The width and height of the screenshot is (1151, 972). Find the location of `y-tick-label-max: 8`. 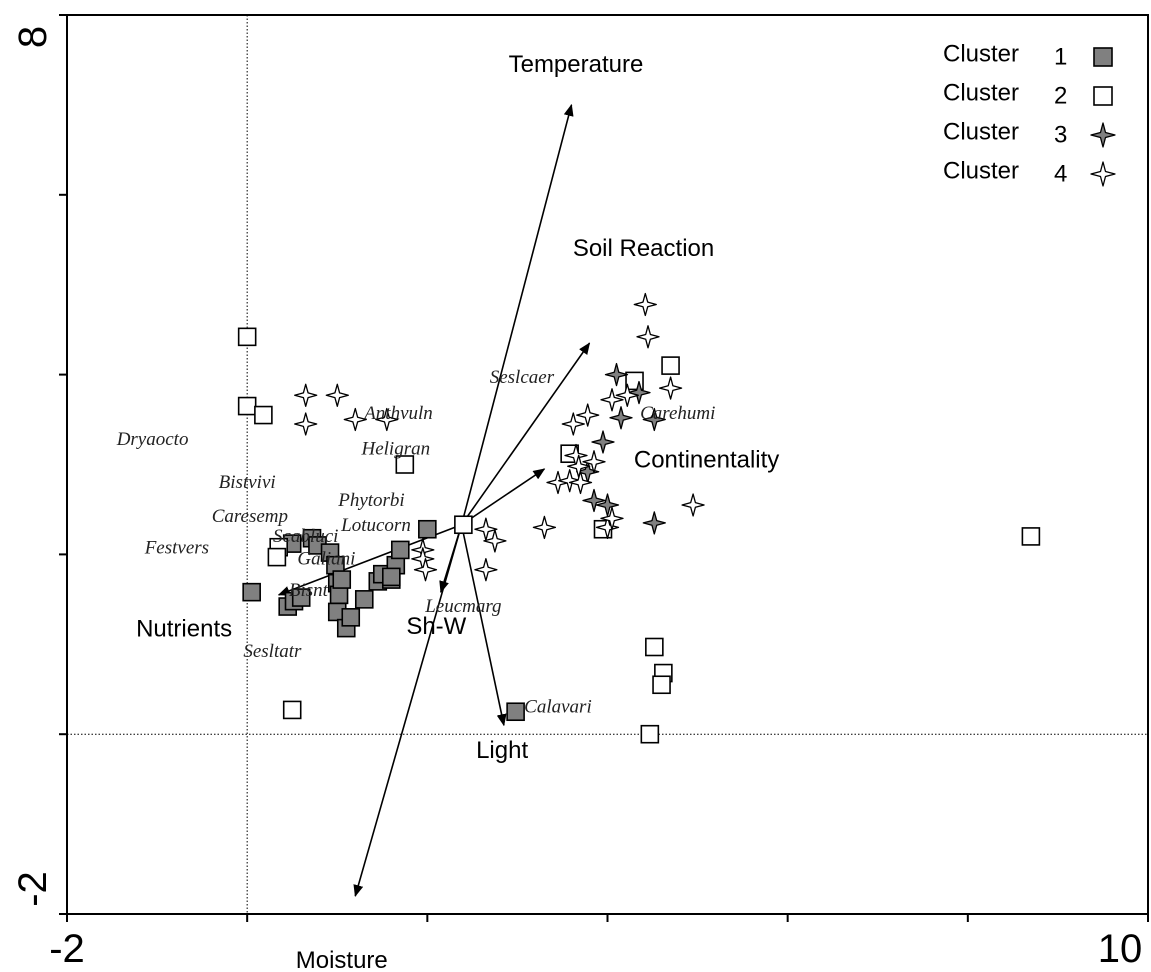

y-tick-label-max: 8 is located at coordinates (33, 37).